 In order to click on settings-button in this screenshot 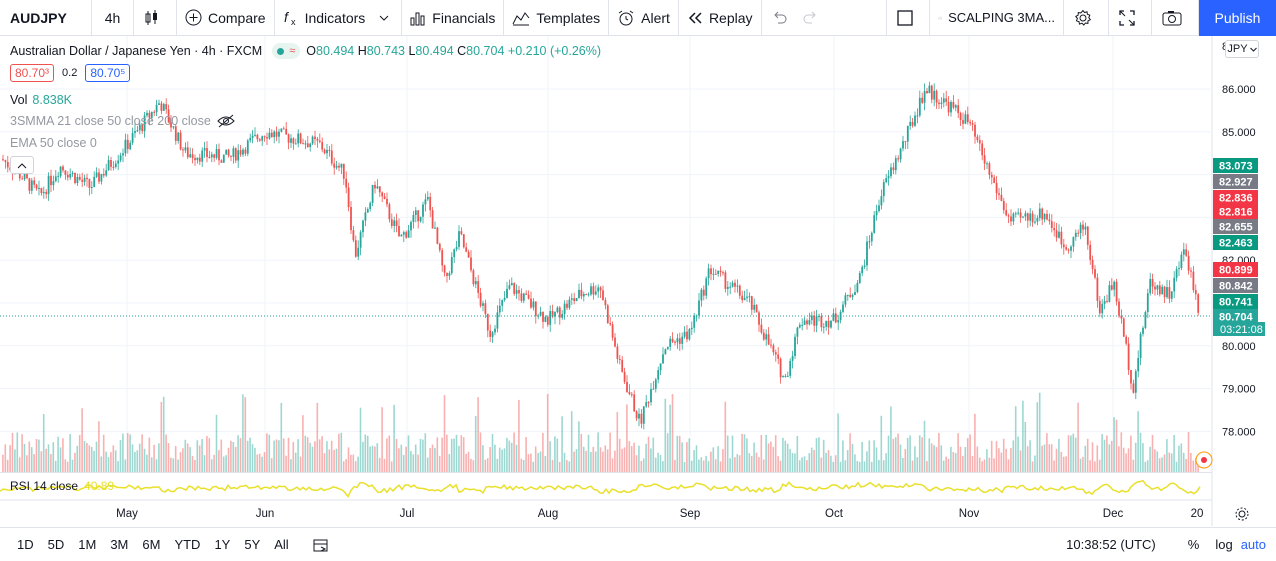, I will do `click(1086, 18)`.